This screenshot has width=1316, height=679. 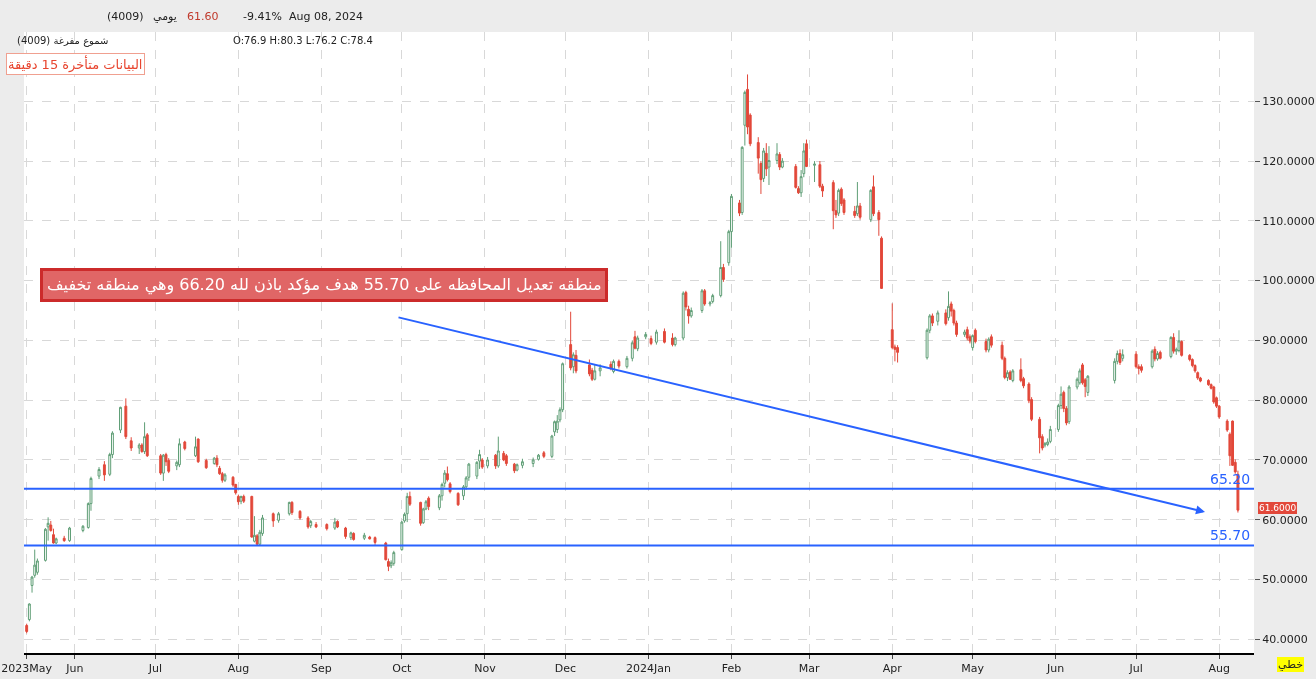 What do you see at coordinates (1285, 640) in the screenshot?
I see `y-tick-label: 40.0000` at bounding box center [1285, 640].